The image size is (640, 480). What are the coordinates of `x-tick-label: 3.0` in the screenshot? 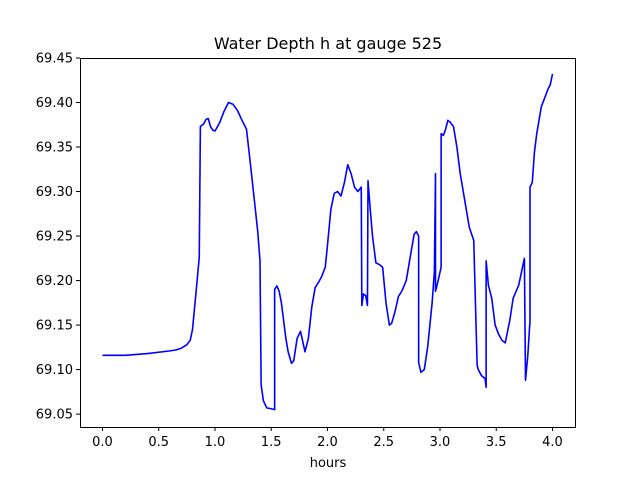 It's located at (440, 442).